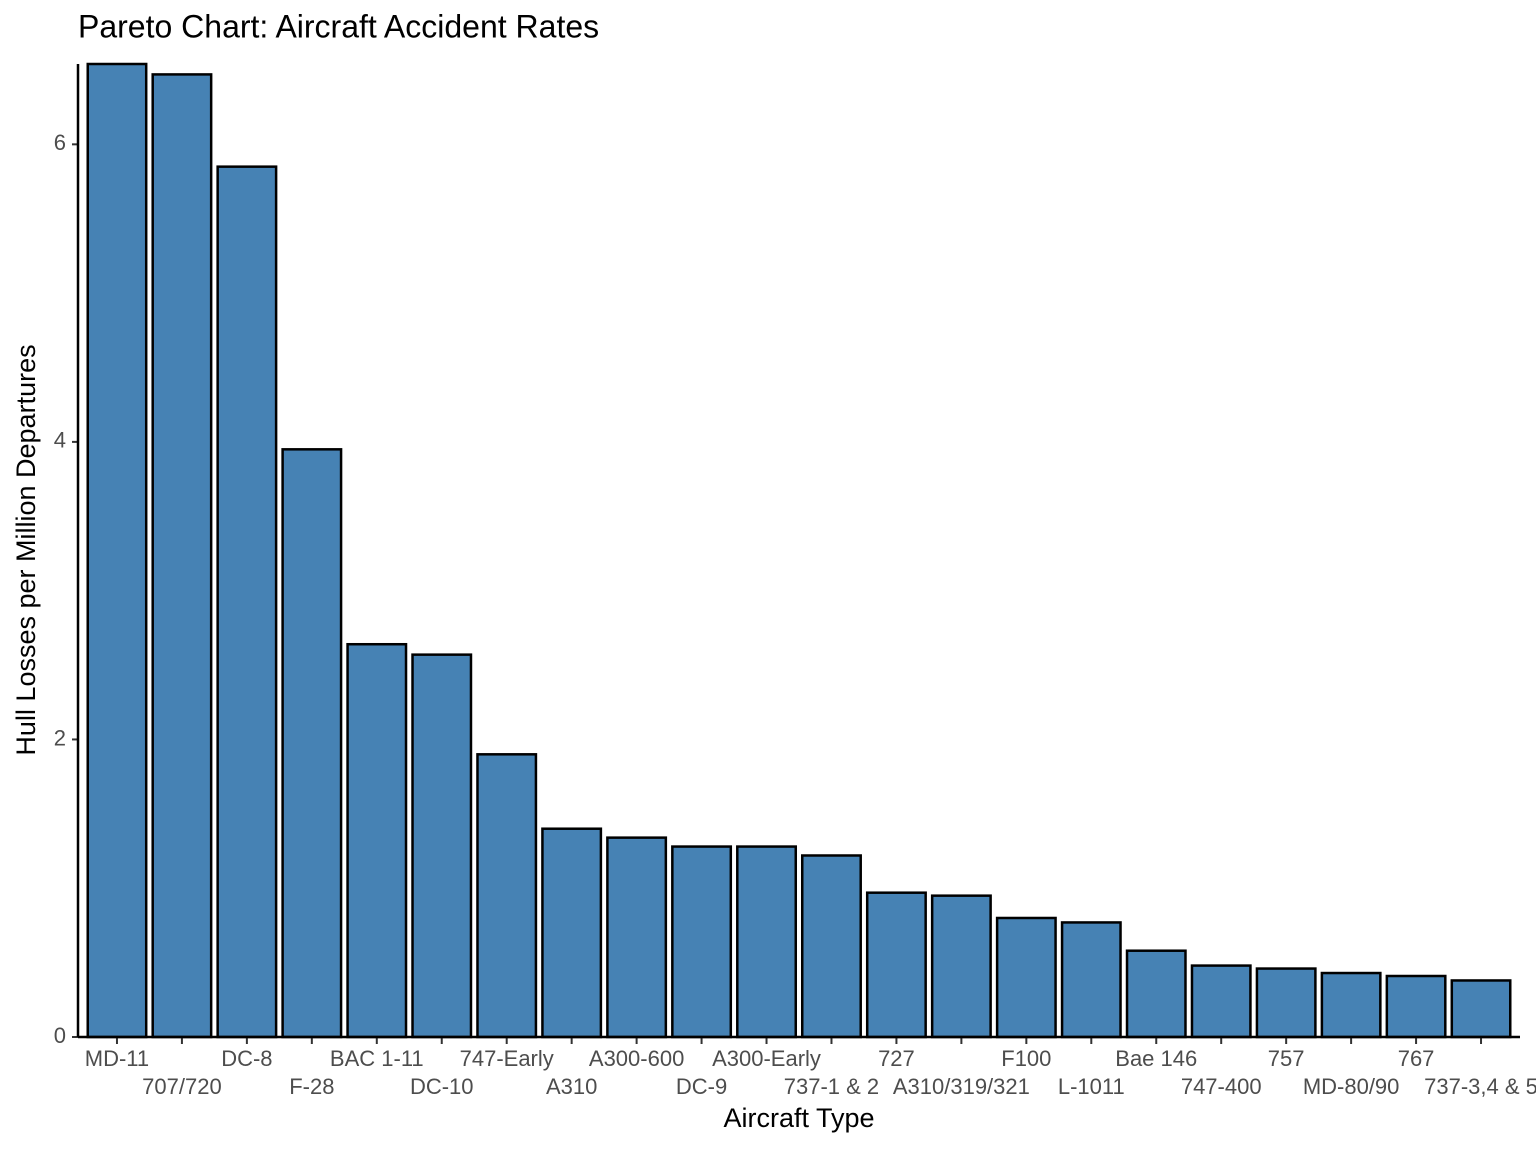 This screenshot has width=1536, height=1152. I want to click on y-tick-label: 6, so click(60, 142).